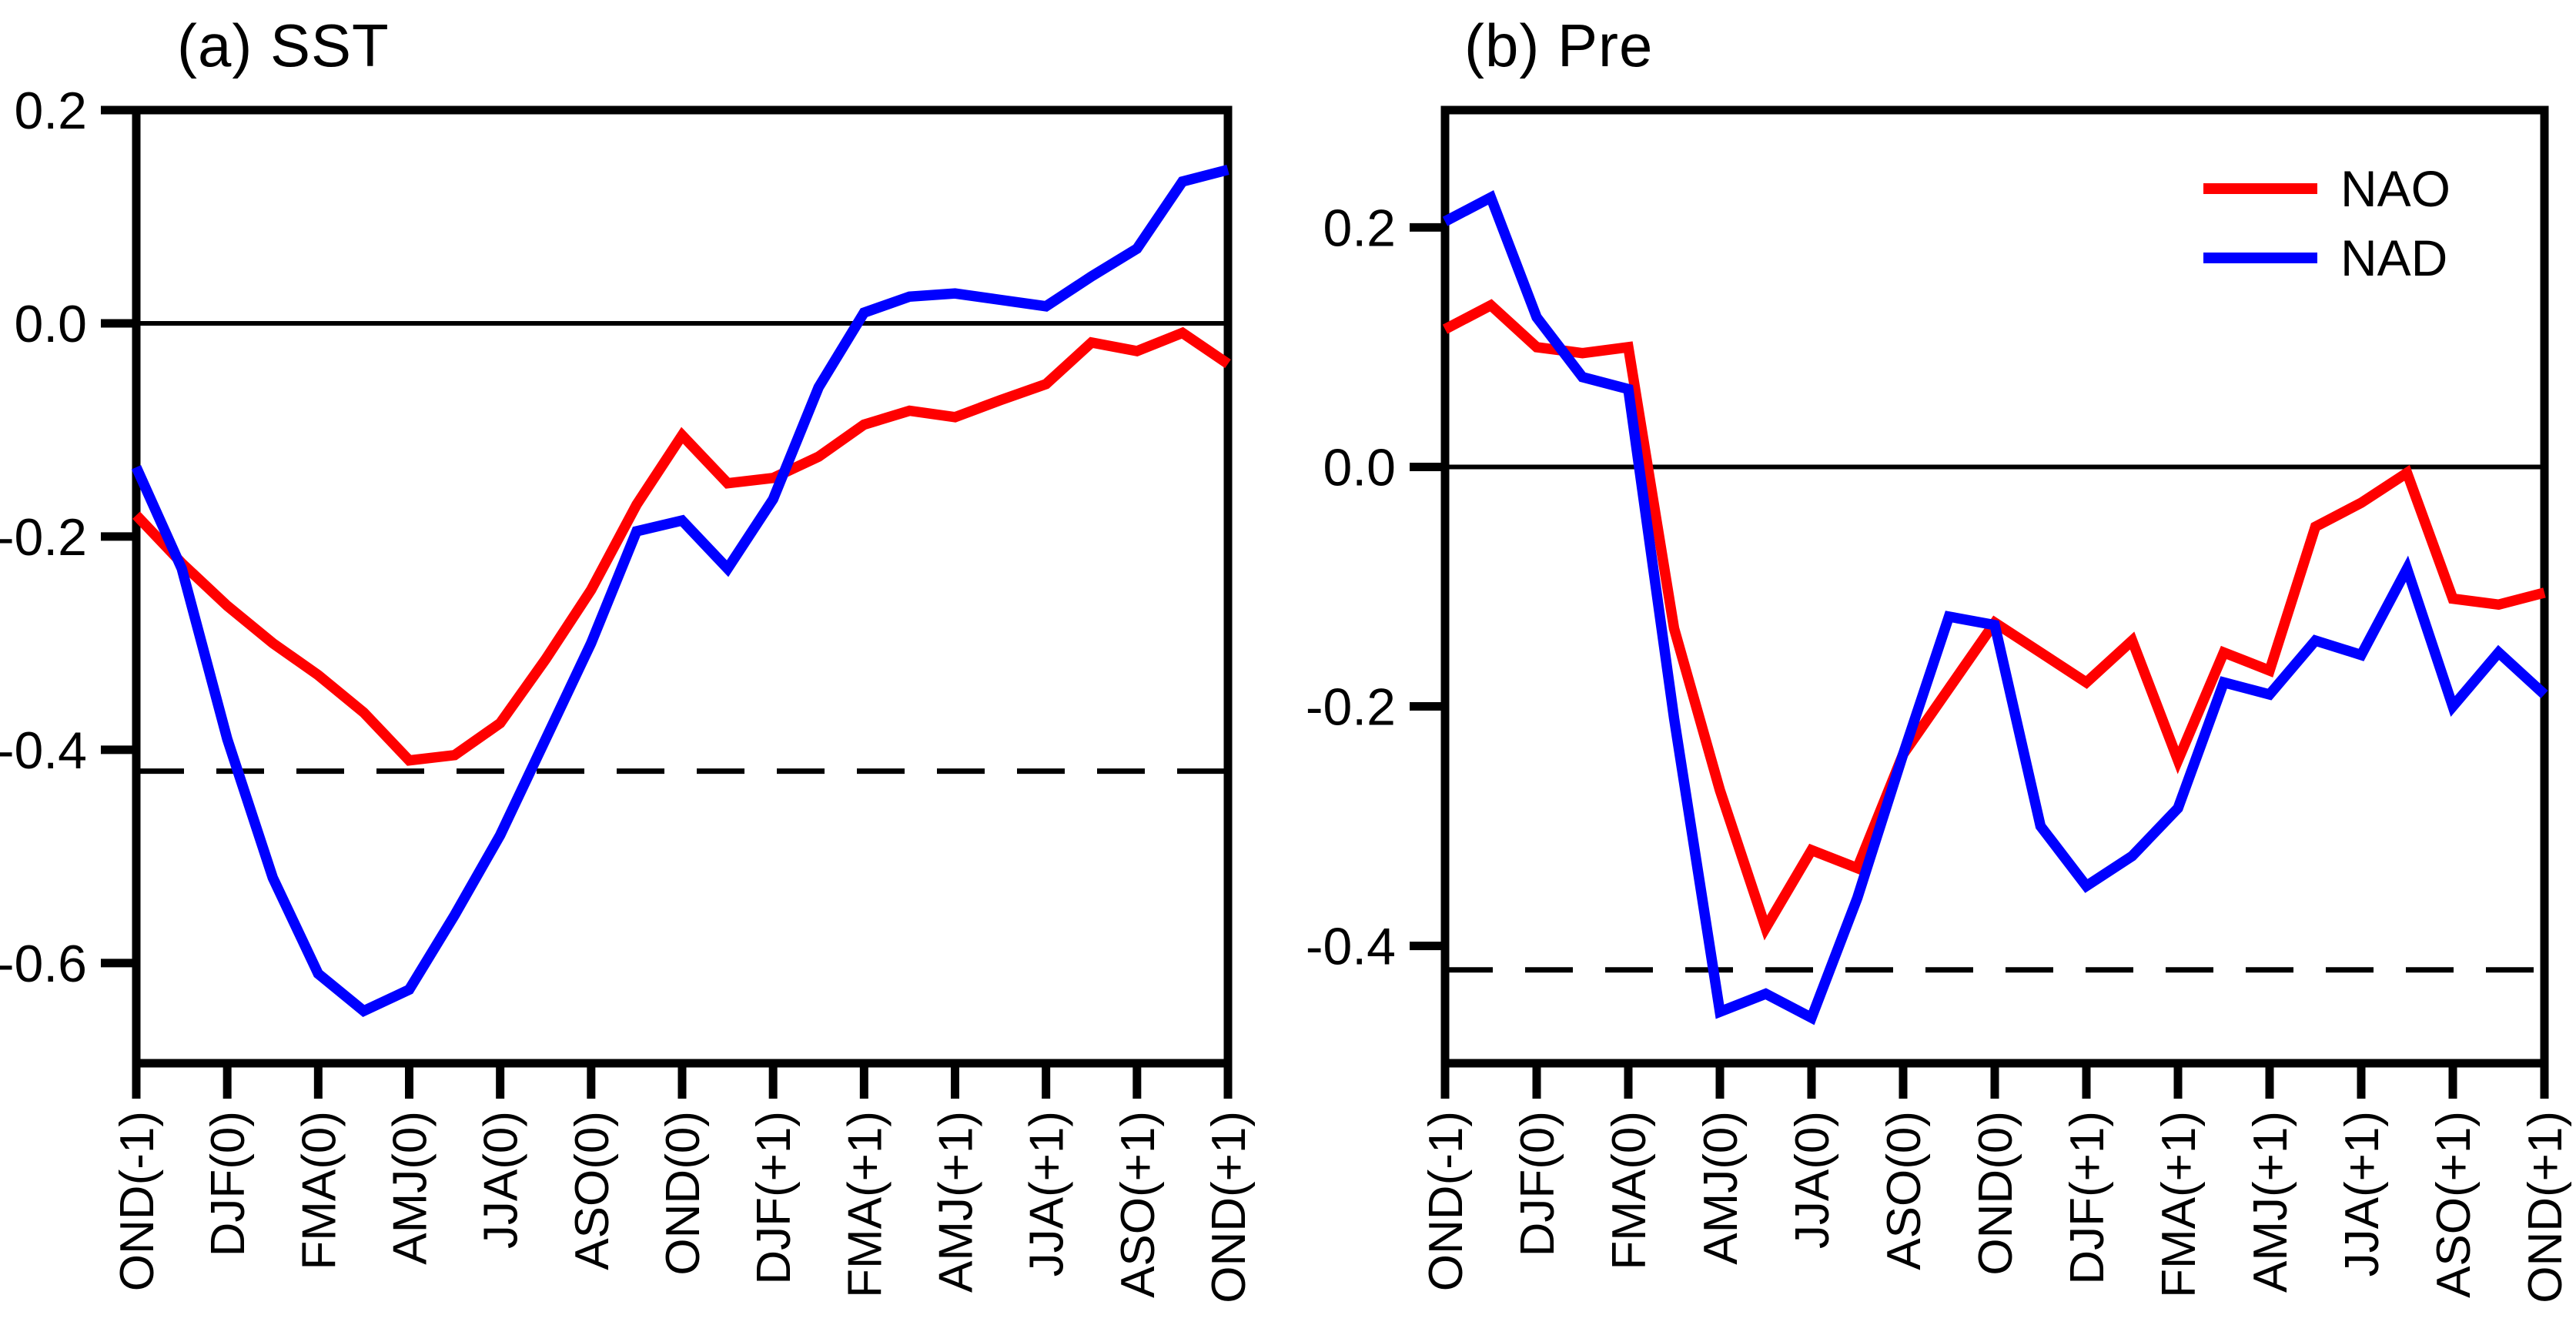  Describe the element at coordinates (682, 546) in the screenshot. I see `series-line-nao` at that location.